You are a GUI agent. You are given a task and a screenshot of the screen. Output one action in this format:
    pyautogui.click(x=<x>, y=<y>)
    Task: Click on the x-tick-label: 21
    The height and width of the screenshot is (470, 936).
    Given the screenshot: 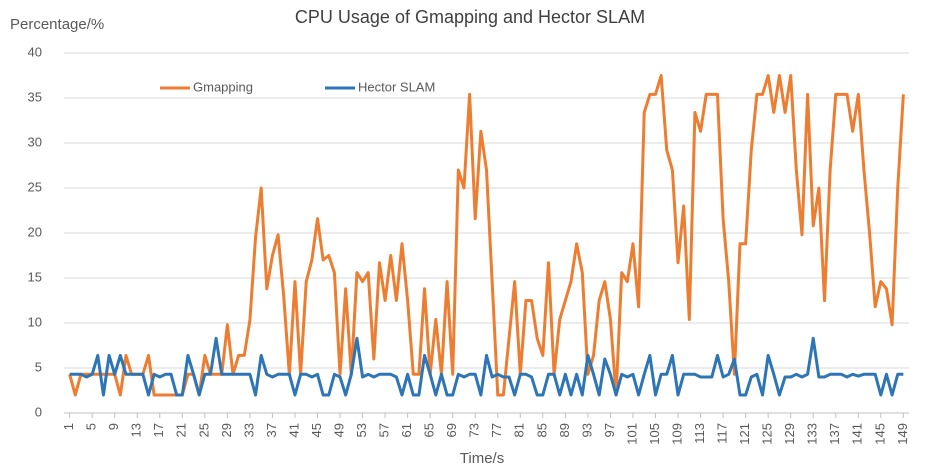 What is the action you would take?
    pyautogui.click(x=181, y=430)
    